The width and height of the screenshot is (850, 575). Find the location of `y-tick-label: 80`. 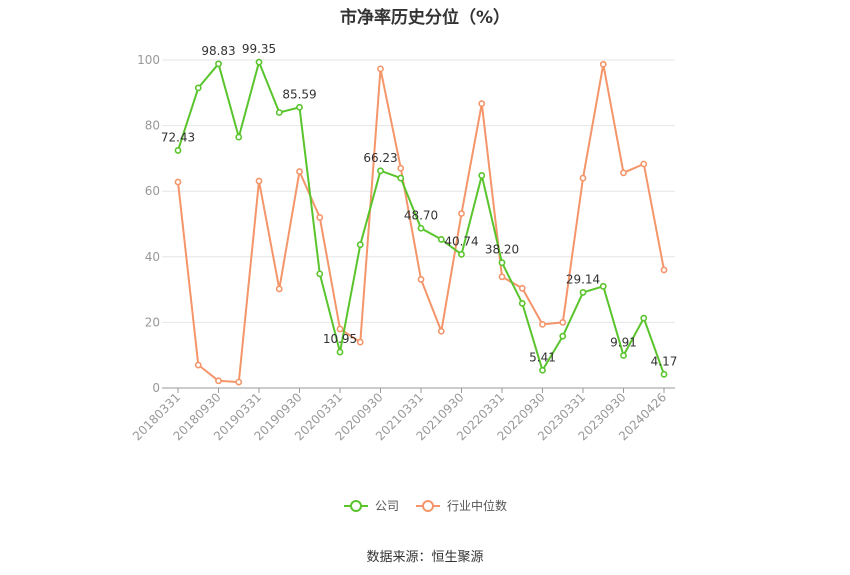

y-tick-label: 80 is located at coordinates (152, 126).